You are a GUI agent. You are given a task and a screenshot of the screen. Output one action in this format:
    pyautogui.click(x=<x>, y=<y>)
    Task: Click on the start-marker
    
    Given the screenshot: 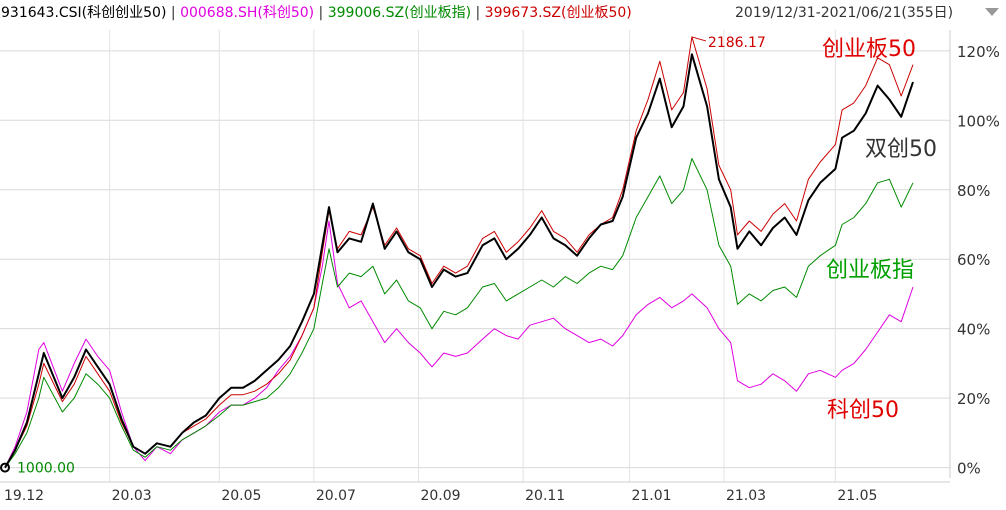 What is the action you would take?
    pyautogui.click(x=5, y=467)
    